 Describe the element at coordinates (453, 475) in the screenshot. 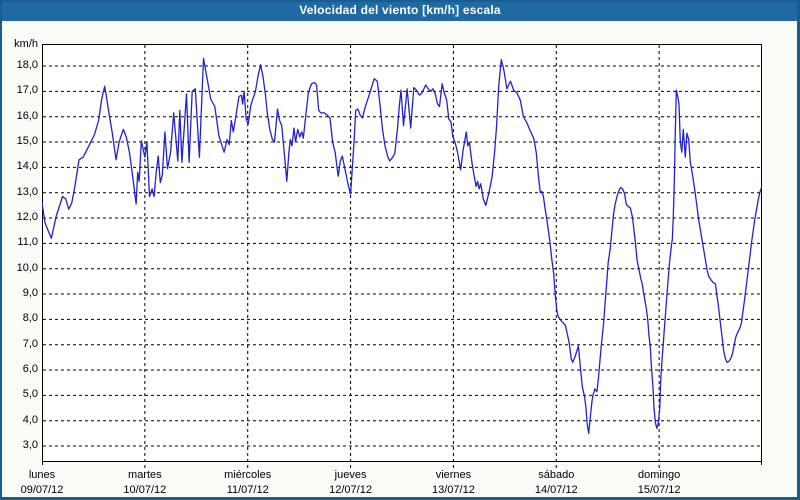

I see `x-day-name: viernes` at that location.